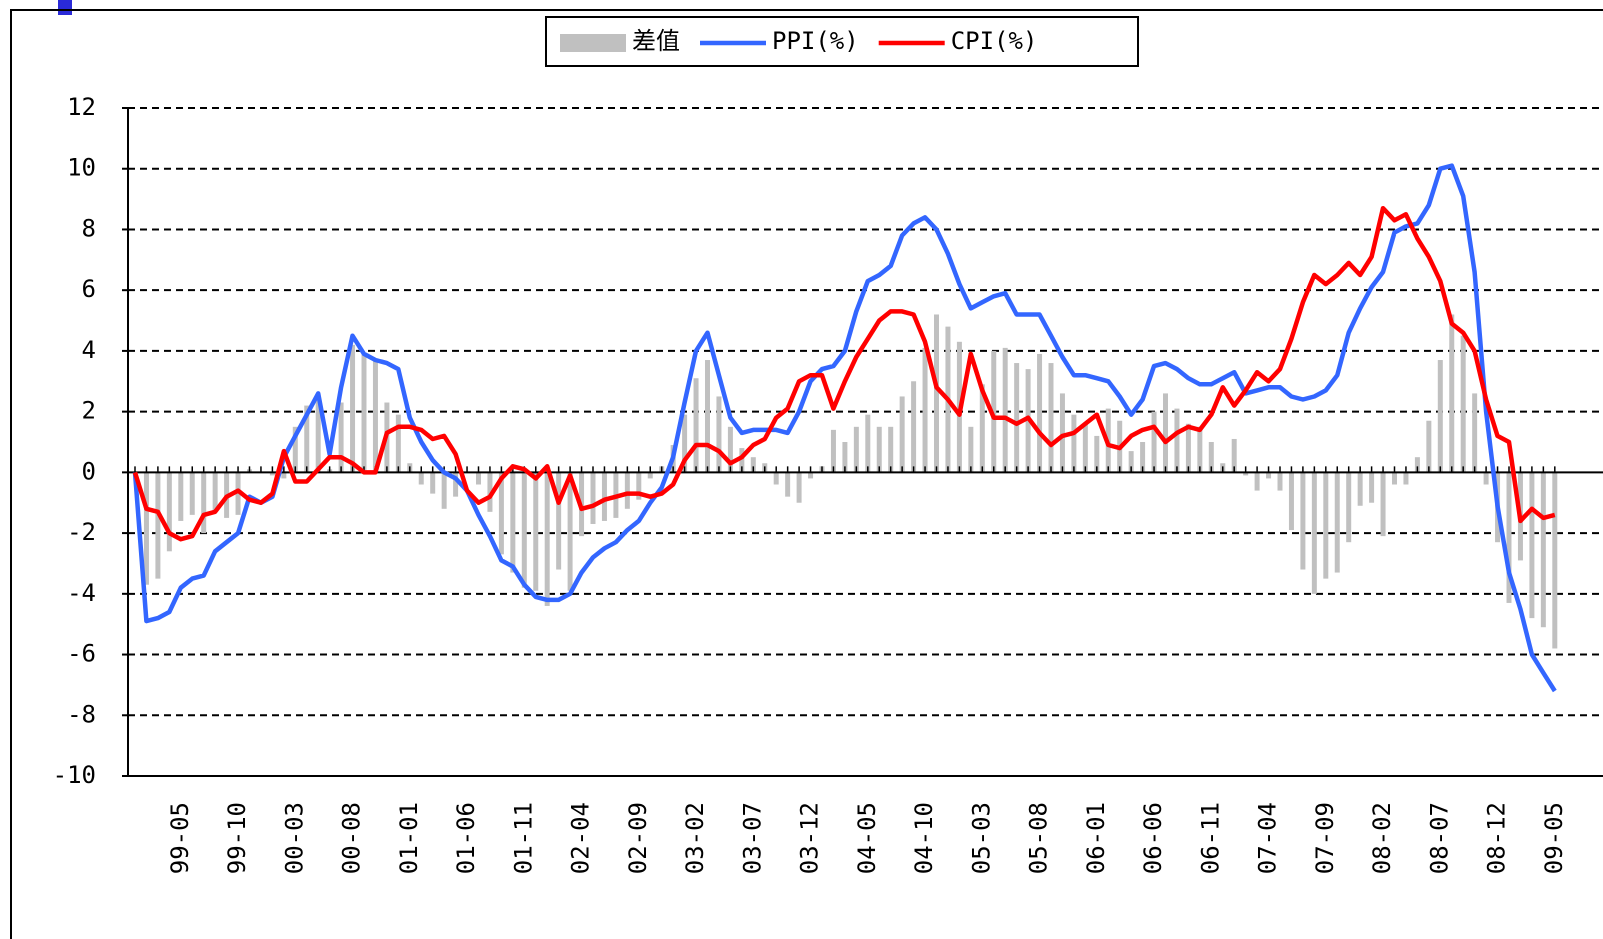 Image resolution: width=1603 pixels, height=939 pixels. What do you see at coordinates (89, 228) in the screenshot?
I see `y-tick-label: 8` at bounding box center [89, 228].